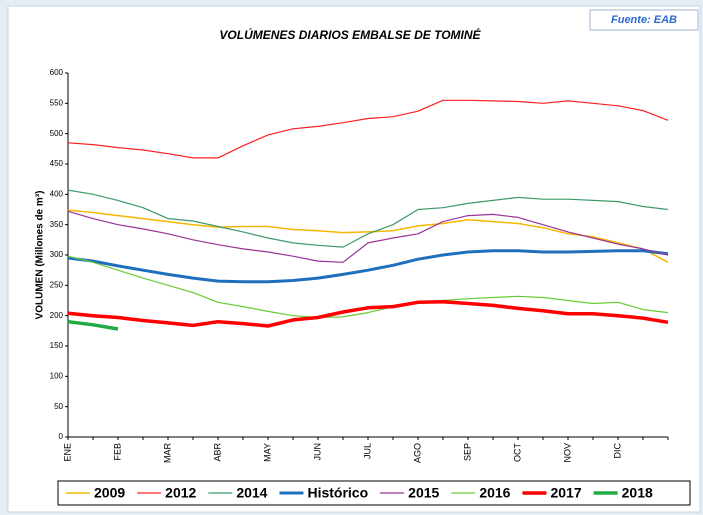  What do you see at coordinates (57, 254) in the screenshot?
I see `y-tick-label: 300` at bounding box center [57, 254].